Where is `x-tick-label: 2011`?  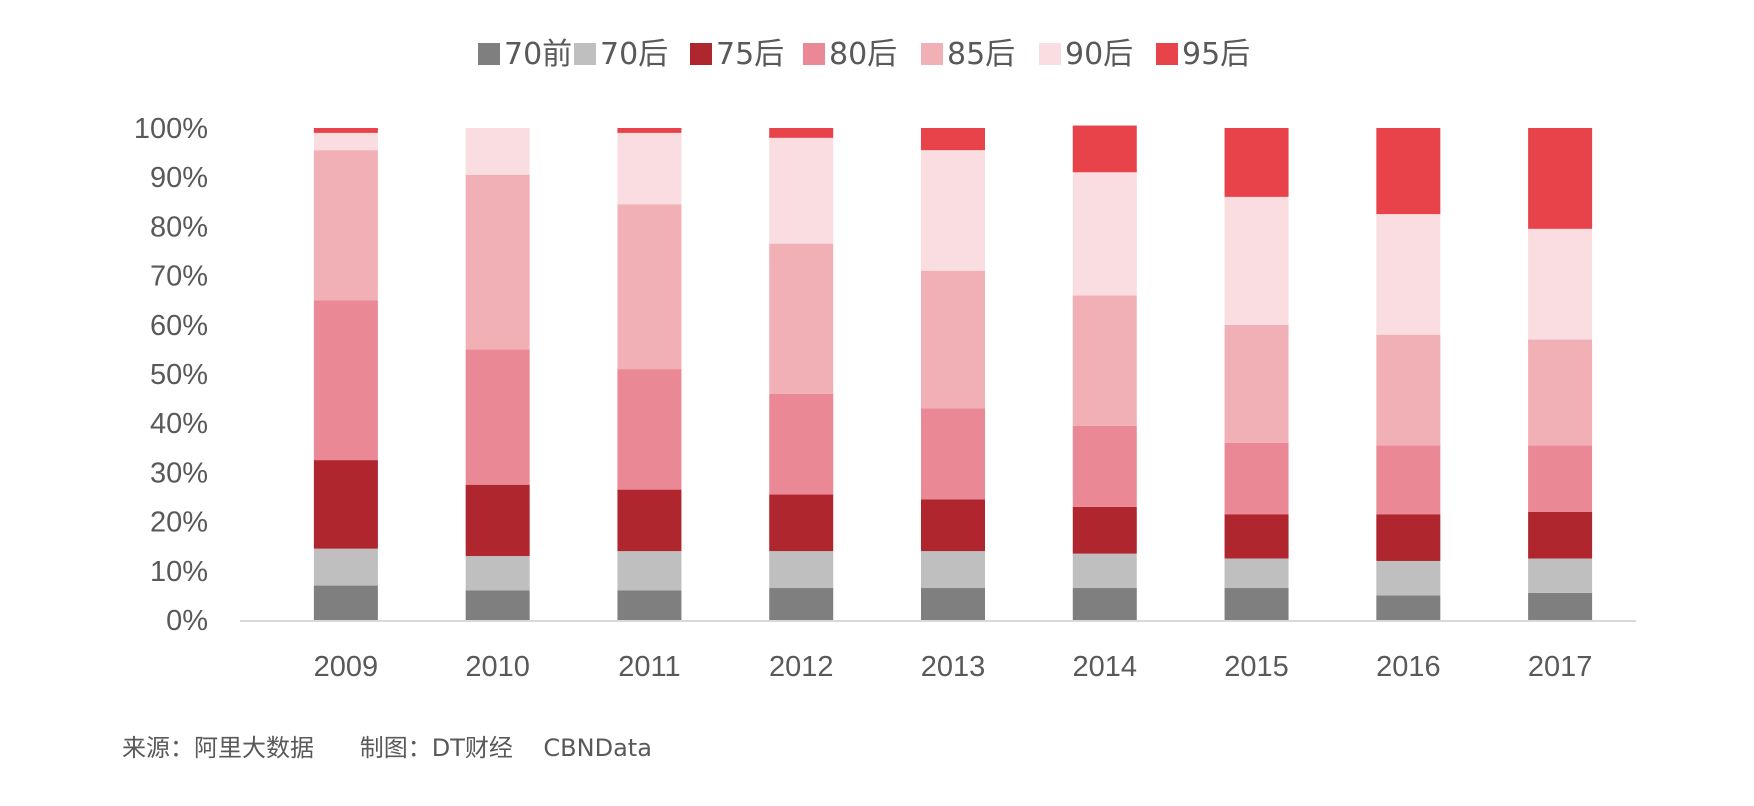
x-tick-label: 2011 is located at coordinates (649, 667).